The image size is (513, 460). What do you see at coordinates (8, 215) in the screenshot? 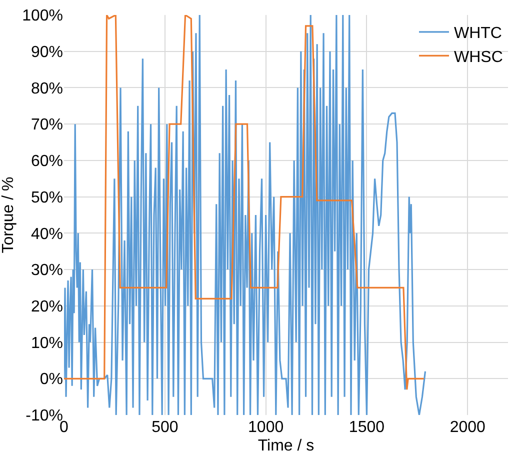
I see `y-axis-title: Torque / %` at bounding box center [8, 215].